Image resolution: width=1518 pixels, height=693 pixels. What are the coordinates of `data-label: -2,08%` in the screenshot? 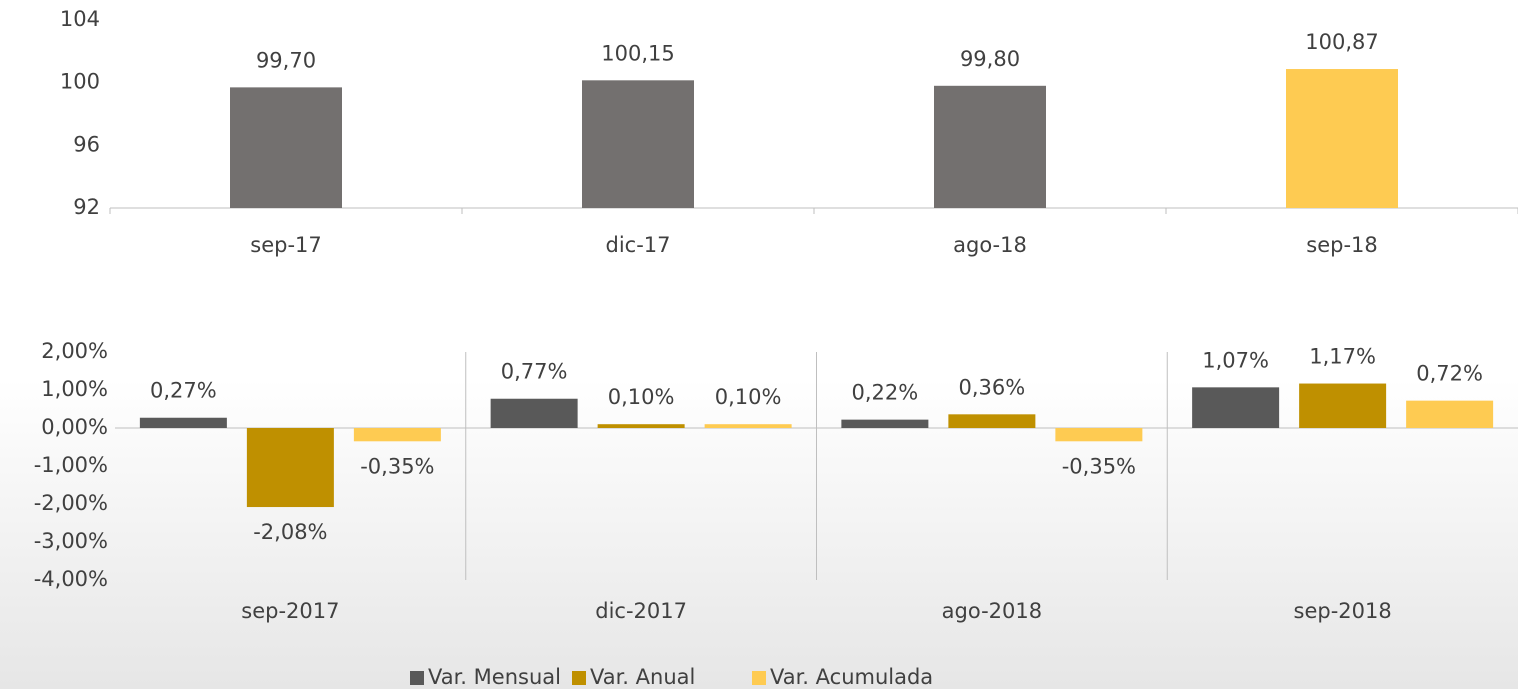 It's located at (290, 532).